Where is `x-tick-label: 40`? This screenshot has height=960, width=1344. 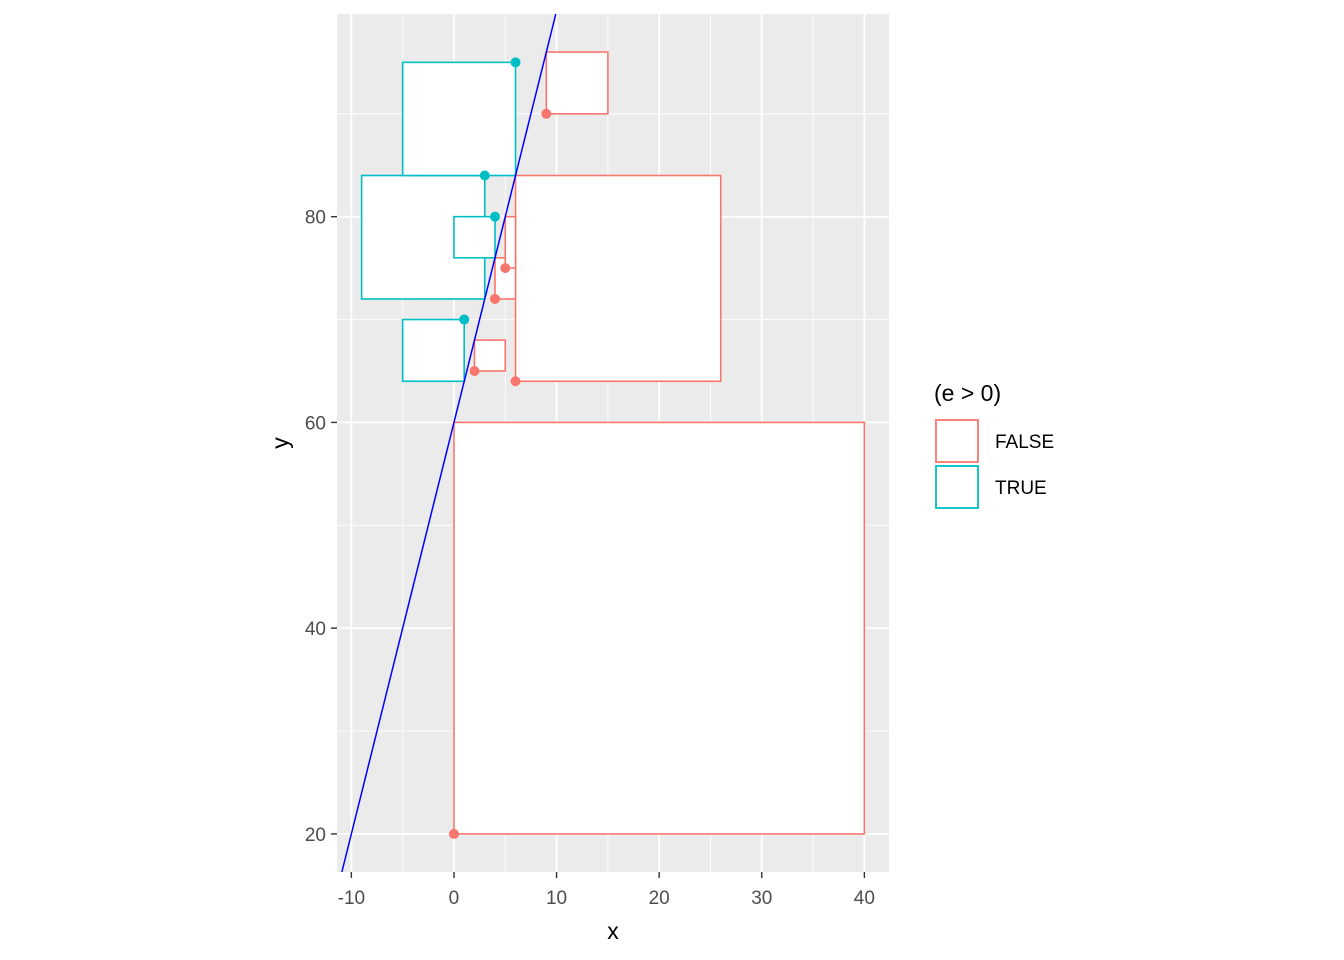 x-tick-label: 40 is located at coordinates (864, 898).